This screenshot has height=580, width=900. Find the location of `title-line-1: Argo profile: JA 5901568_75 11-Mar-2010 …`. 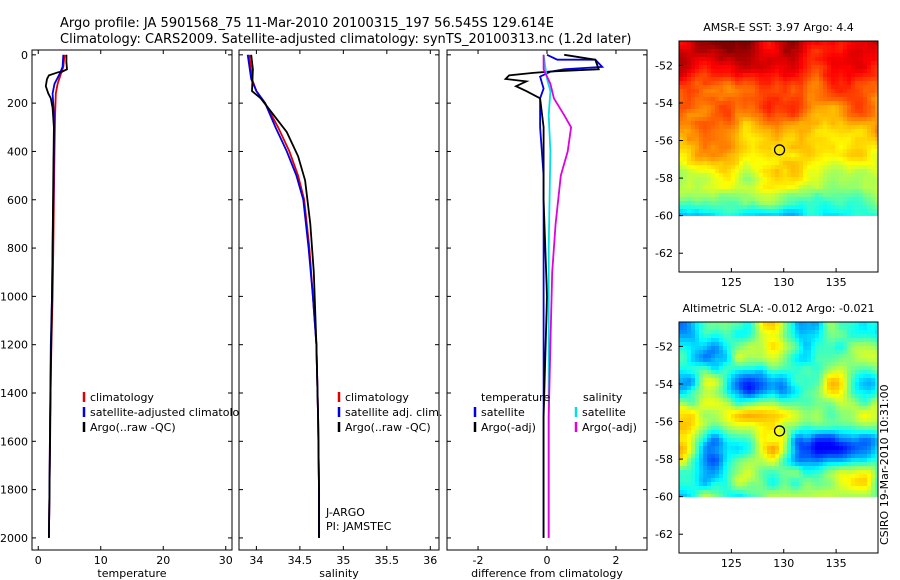

title-line-1: Argo profile: JA 5901568_75 11-Mar-2010 … is located at coordinates (307, 23).